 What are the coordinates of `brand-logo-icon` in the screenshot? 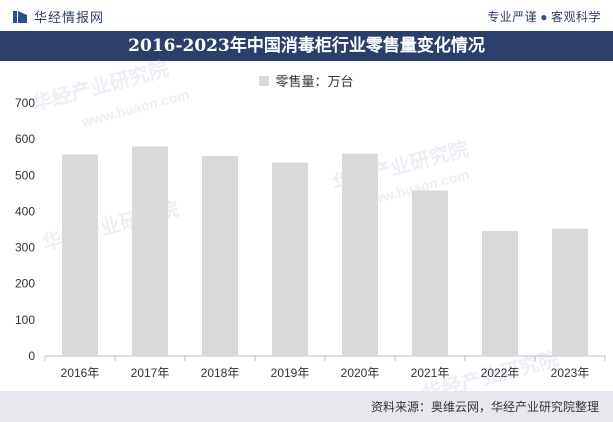 It's located at (20, 16).